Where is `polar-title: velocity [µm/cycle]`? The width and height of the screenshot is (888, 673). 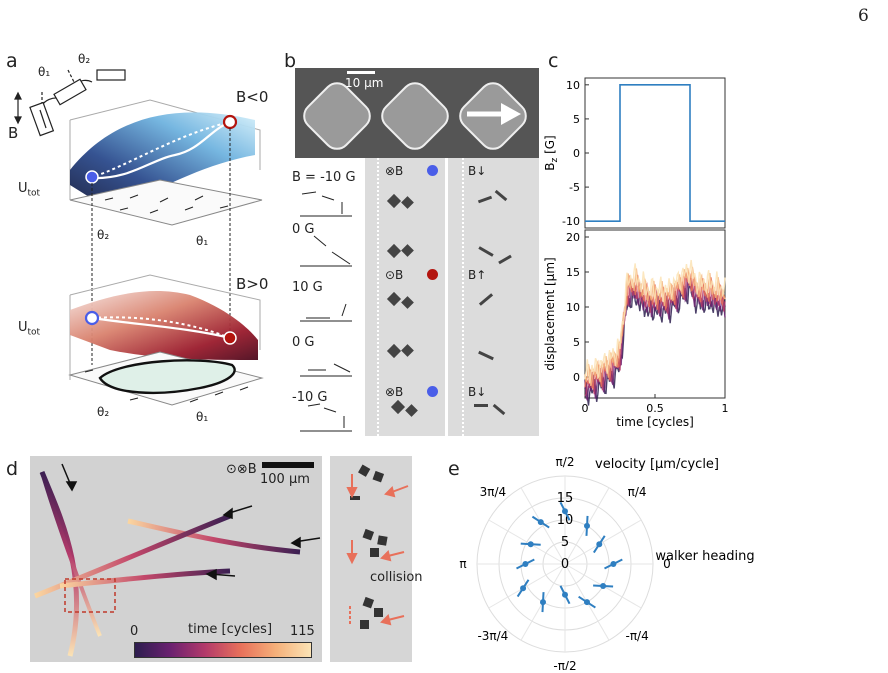 polar-title: velocity [µm/cycle] is located at coordinates (657, 464).